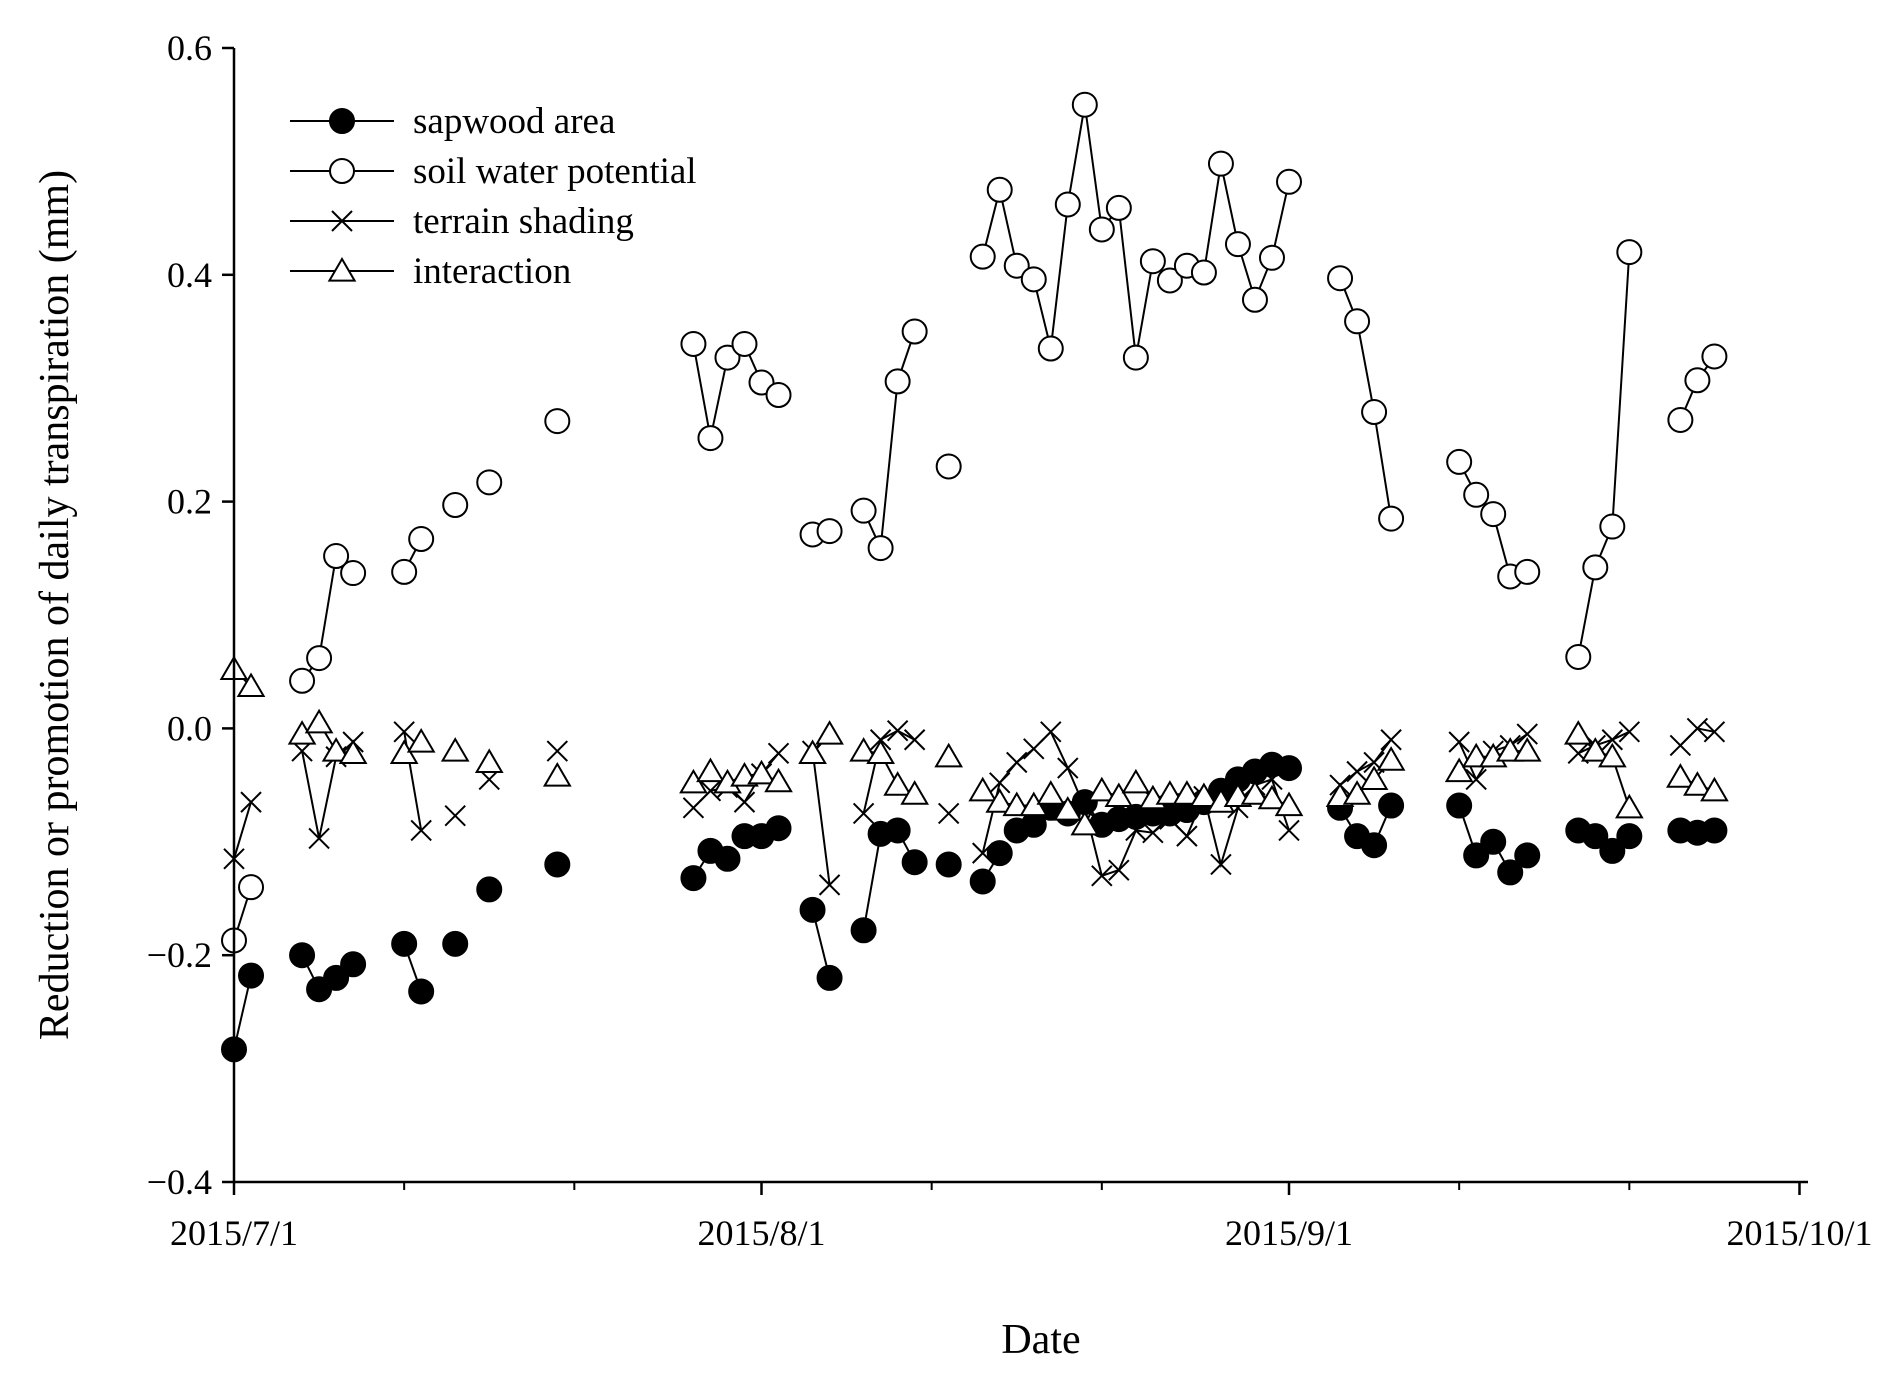 Image resolution: width=1896 pixels, height=1388 pixels. I want to click on series-line-terrain-shading, so click(1603, 742).